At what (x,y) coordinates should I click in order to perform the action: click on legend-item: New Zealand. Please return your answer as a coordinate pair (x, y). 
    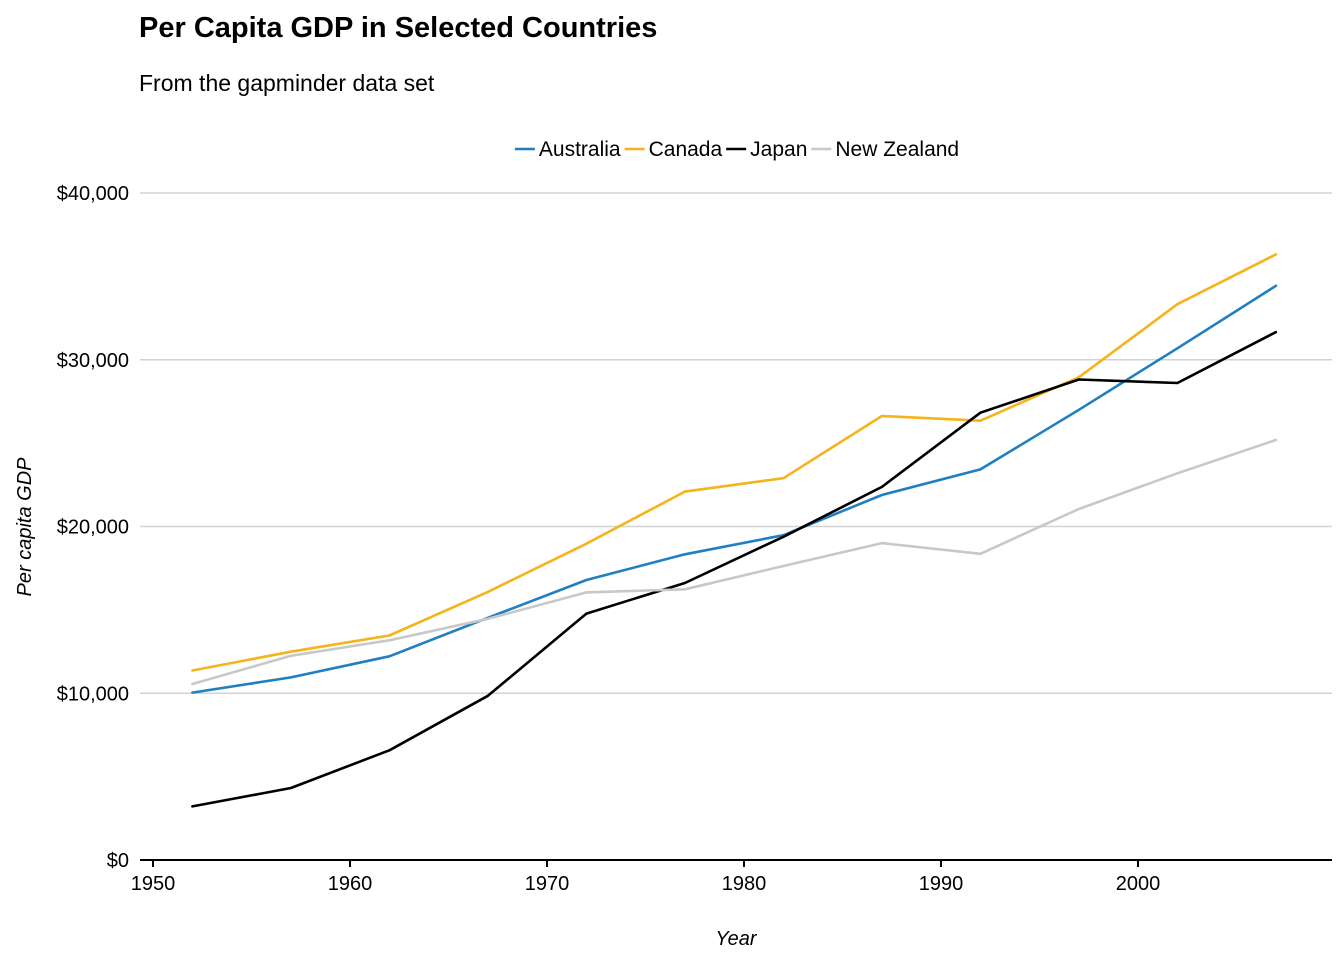
    Looking at the image, I should click on (885, 149).